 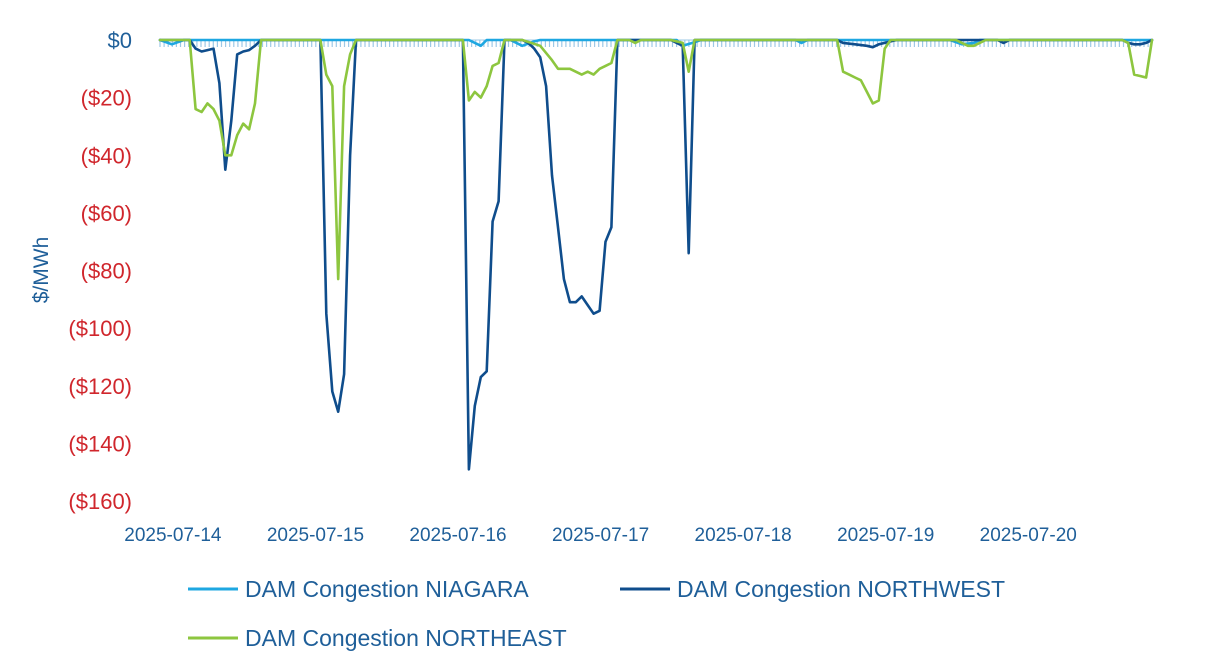 I want to click on x-tick-label: 2025-07-14, so click(x=173, y=535).